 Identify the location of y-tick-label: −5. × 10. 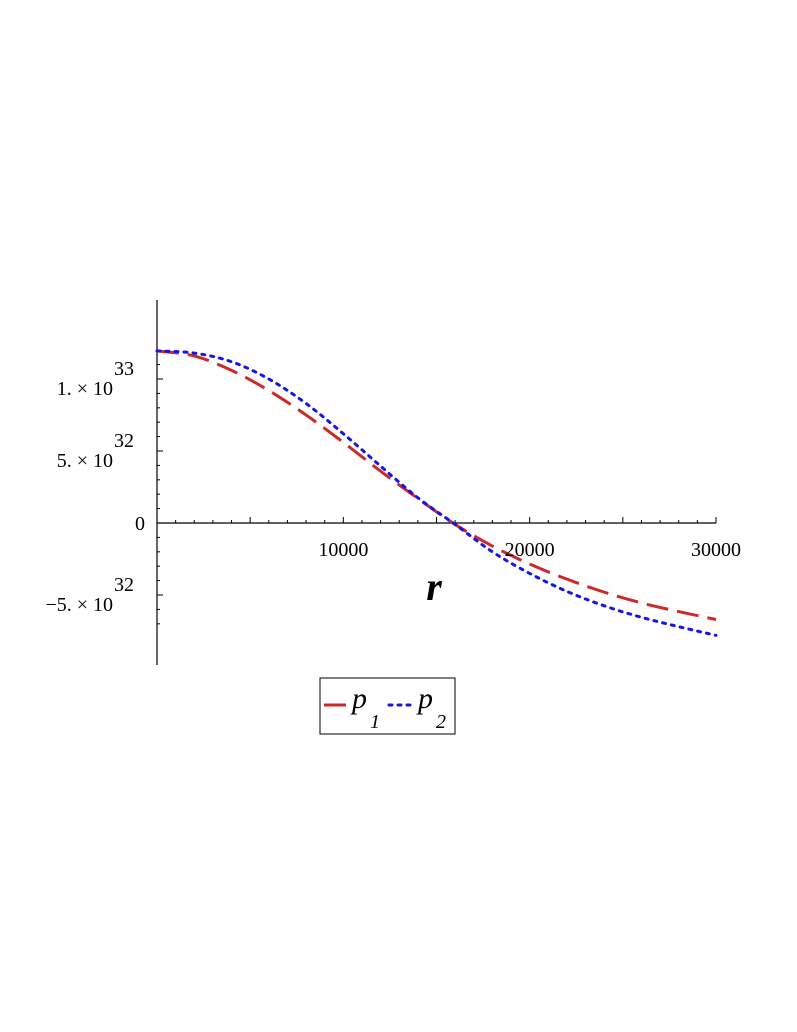
(79, 605).